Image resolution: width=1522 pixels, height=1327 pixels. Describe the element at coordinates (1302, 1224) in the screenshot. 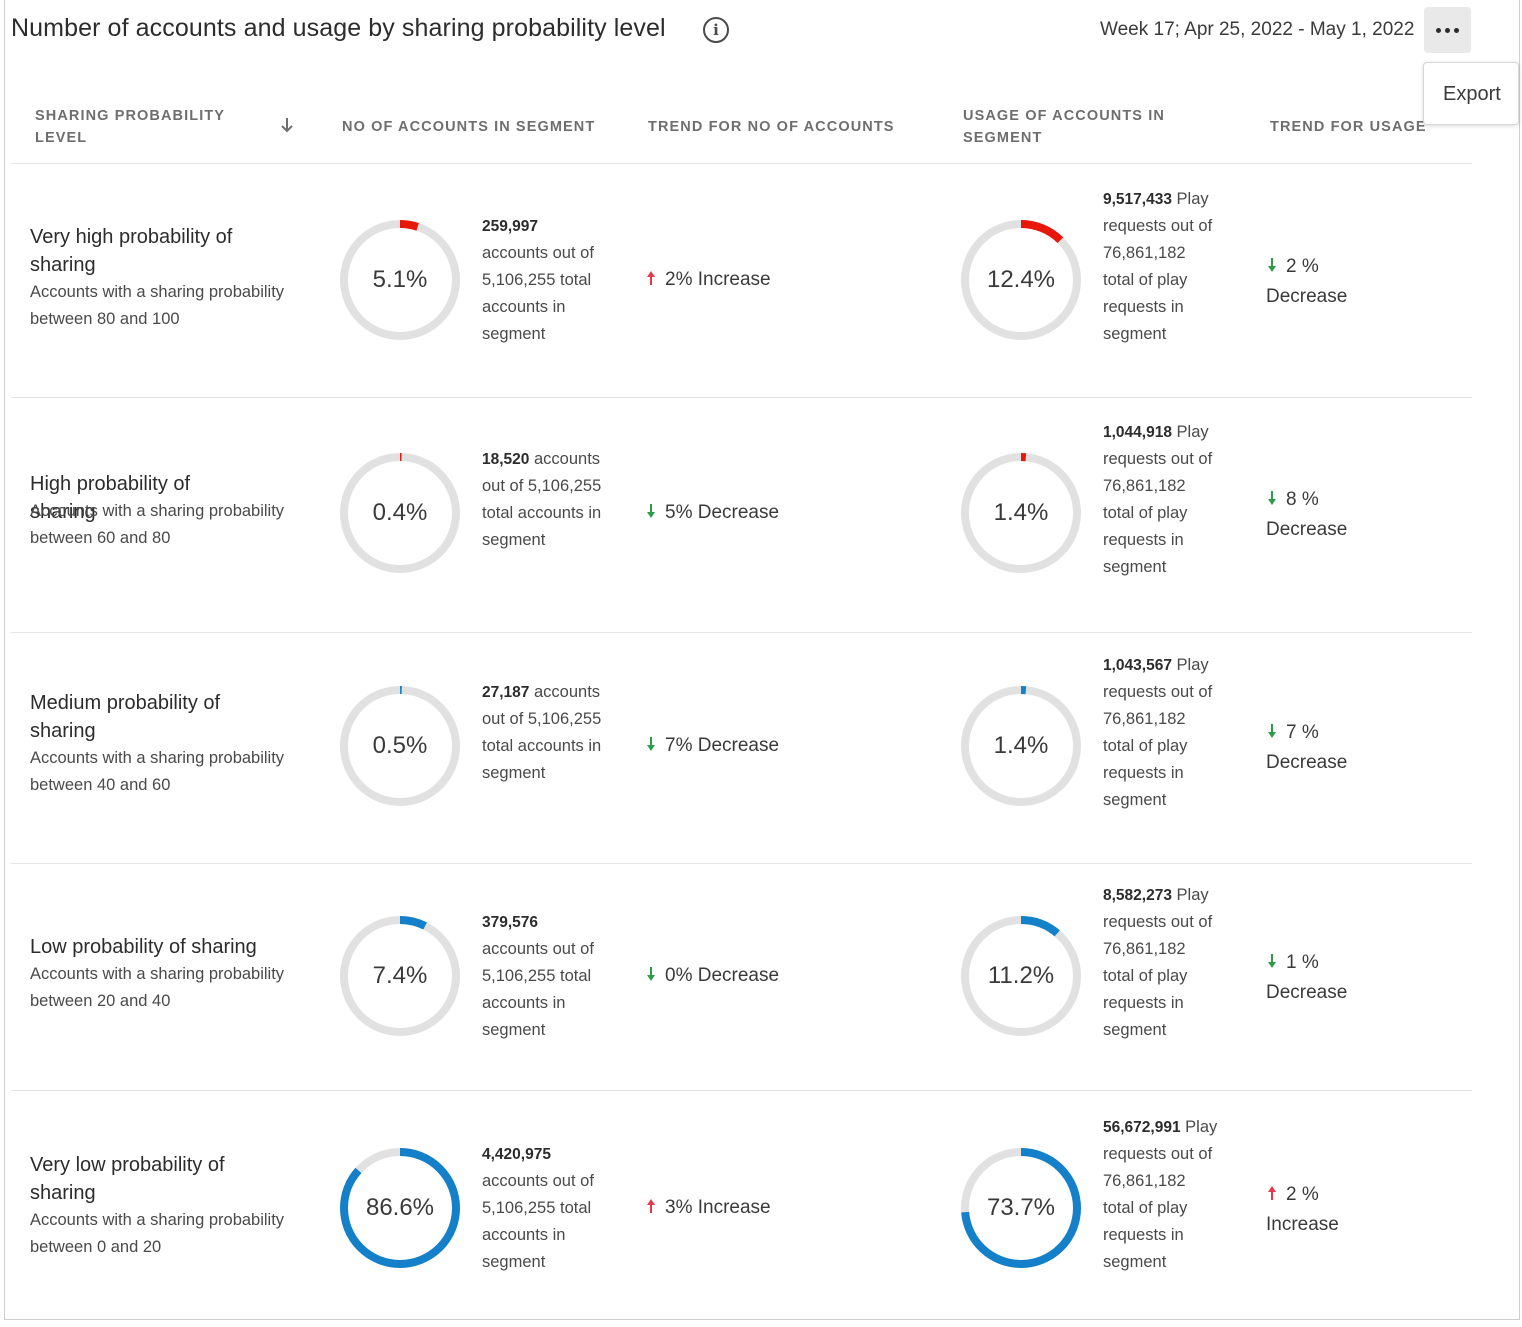

I see `usage-trend-word: Increase` at that location.